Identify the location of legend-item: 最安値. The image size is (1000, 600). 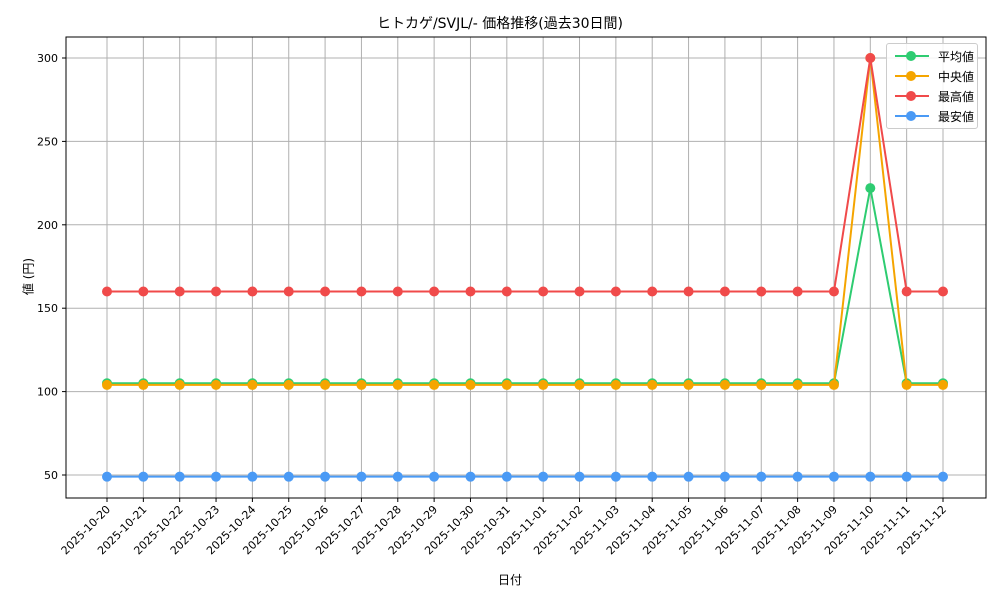
(935, 117).